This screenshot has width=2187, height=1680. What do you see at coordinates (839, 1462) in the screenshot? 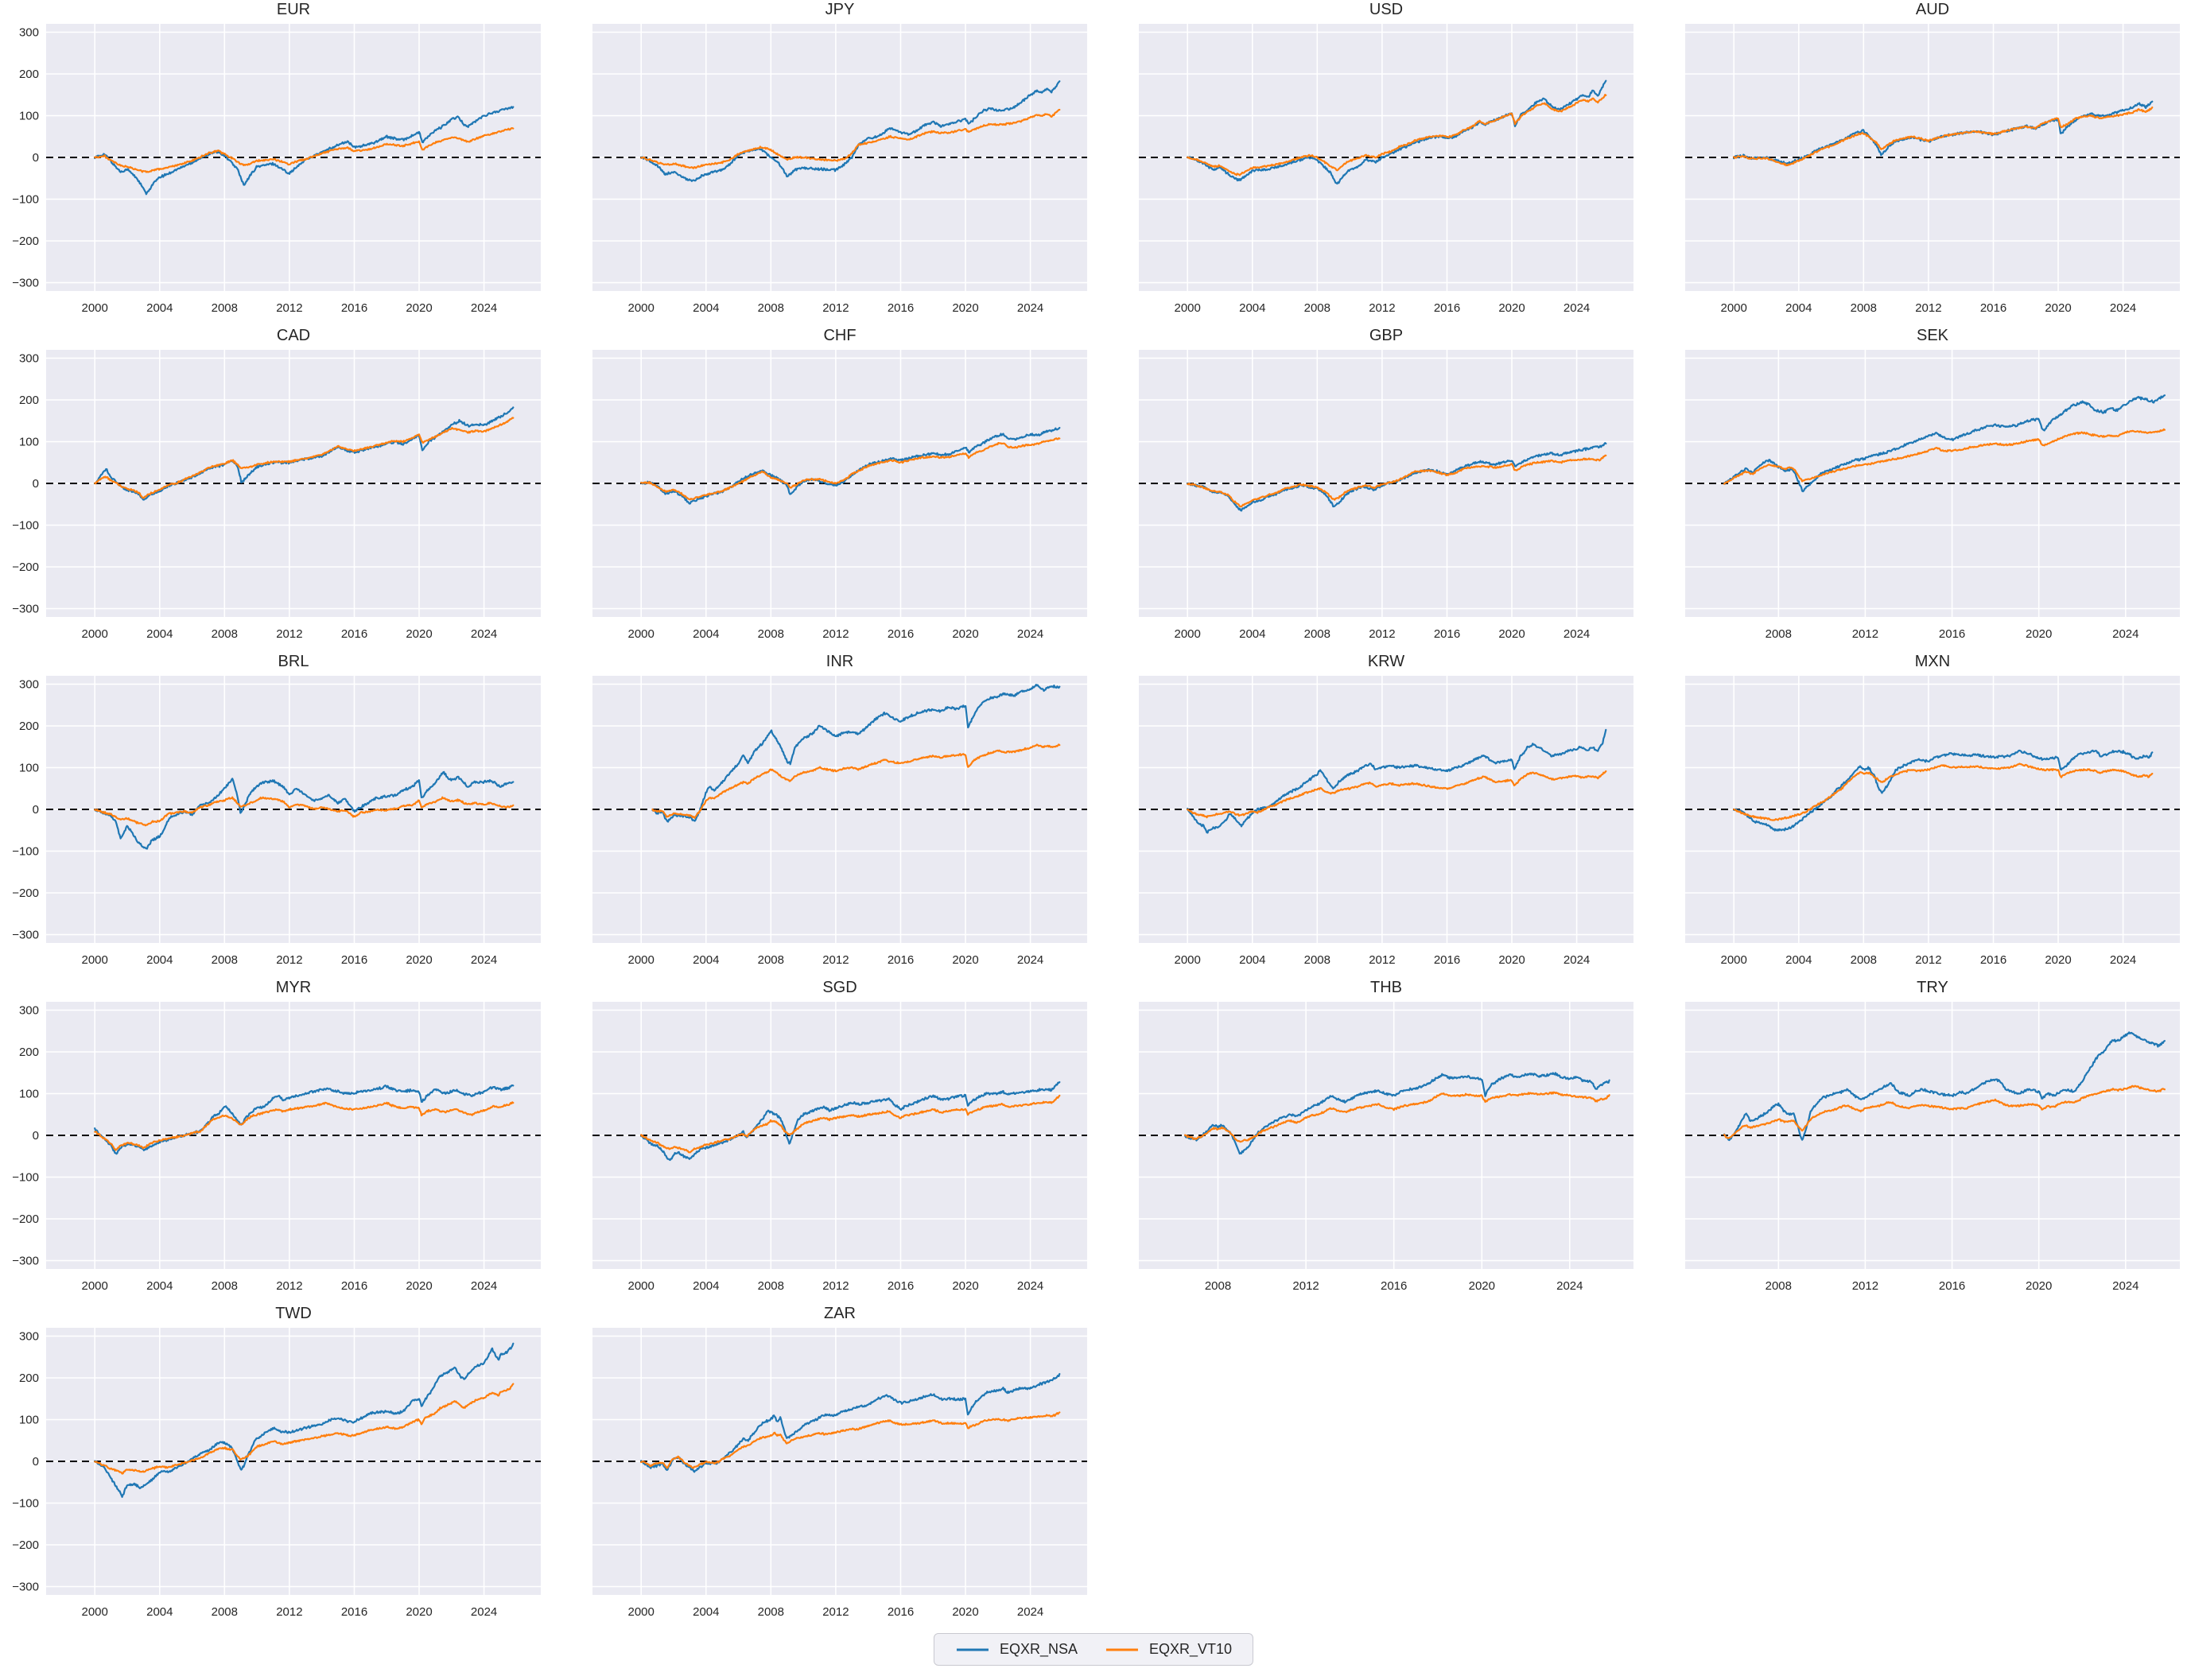
I see `chart-svg-zar: 2000 2004 2008 2012 2016 2020 2024 ZAR` at bounding box center [839, 1462].